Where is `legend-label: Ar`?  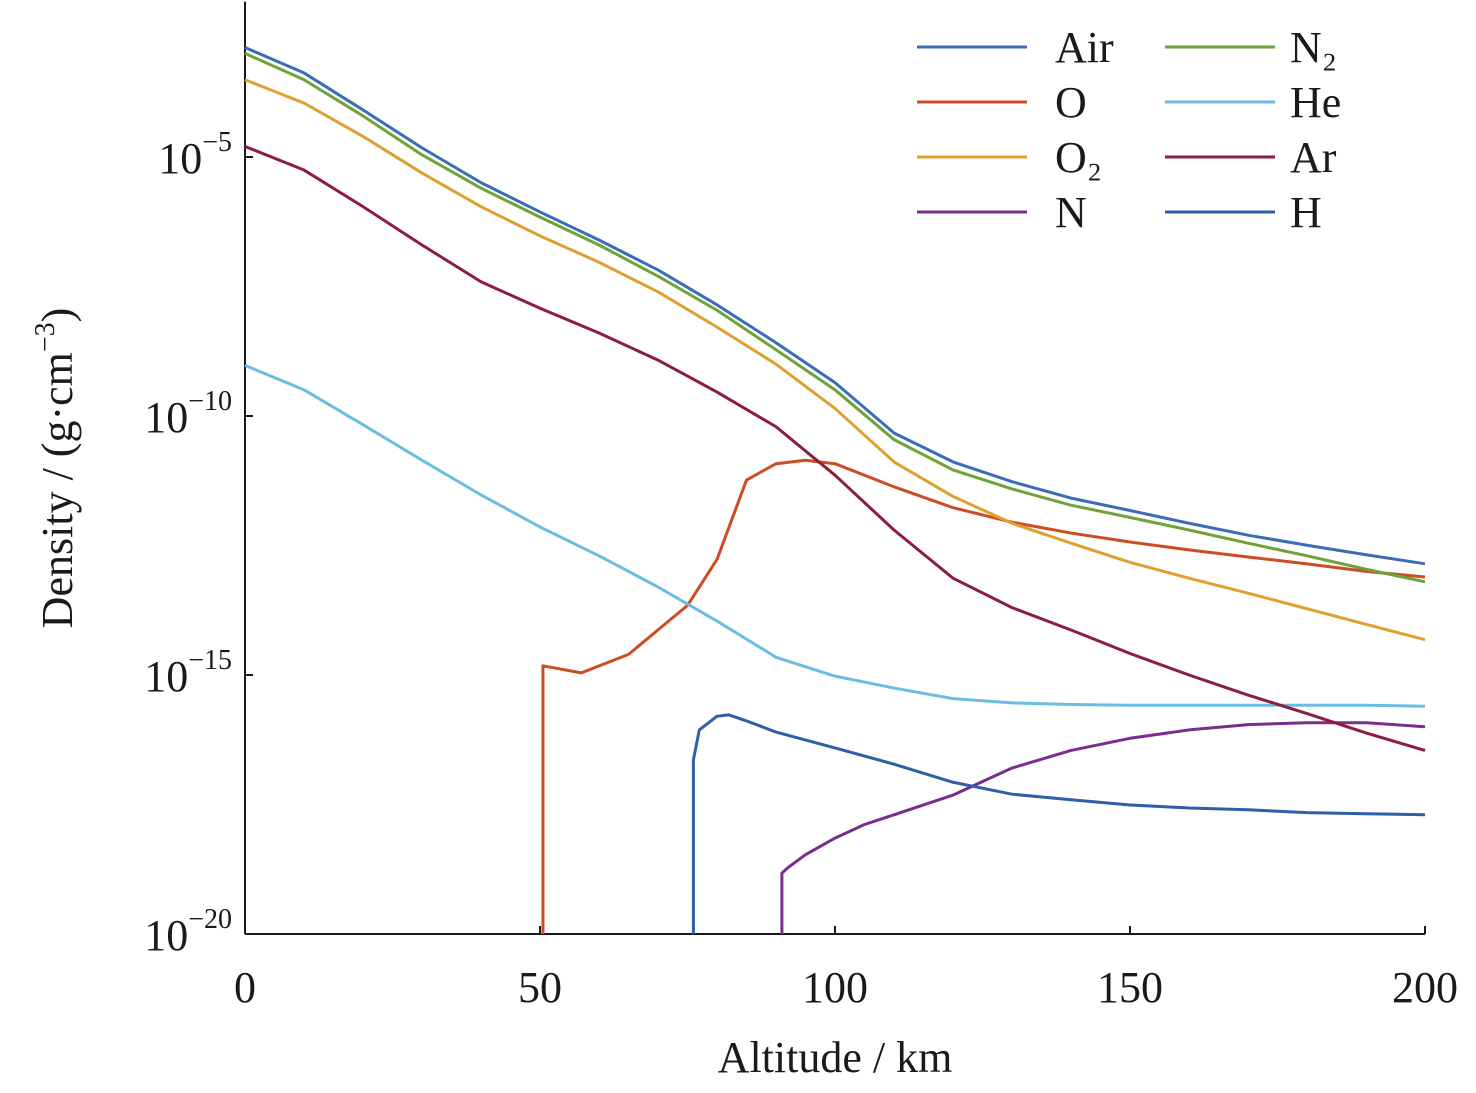 legend-label: Ar is located at coordinates (1313, 157).